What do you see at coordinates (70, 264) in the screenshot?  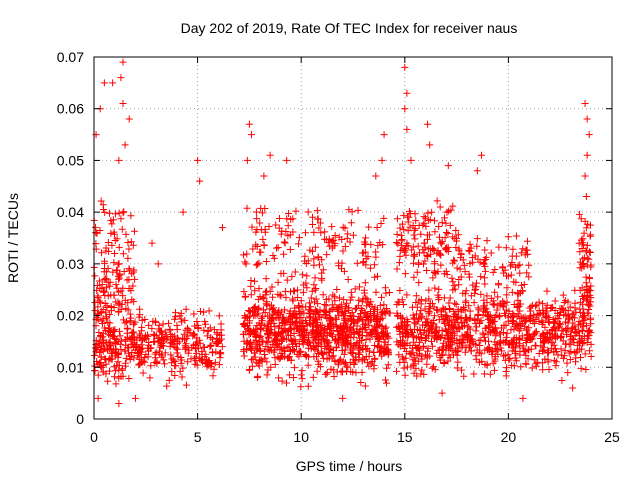 I see `y-tick-label: 0.03` at bounding box center [70, 264].